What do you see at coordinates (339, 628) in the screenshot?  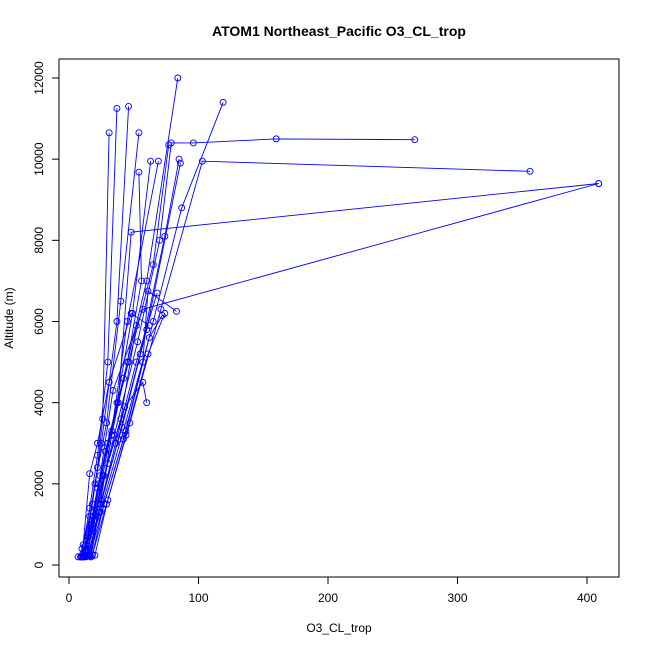 I see `x-axis-label: O3_CL_trop` at bounding box center [339, 628].